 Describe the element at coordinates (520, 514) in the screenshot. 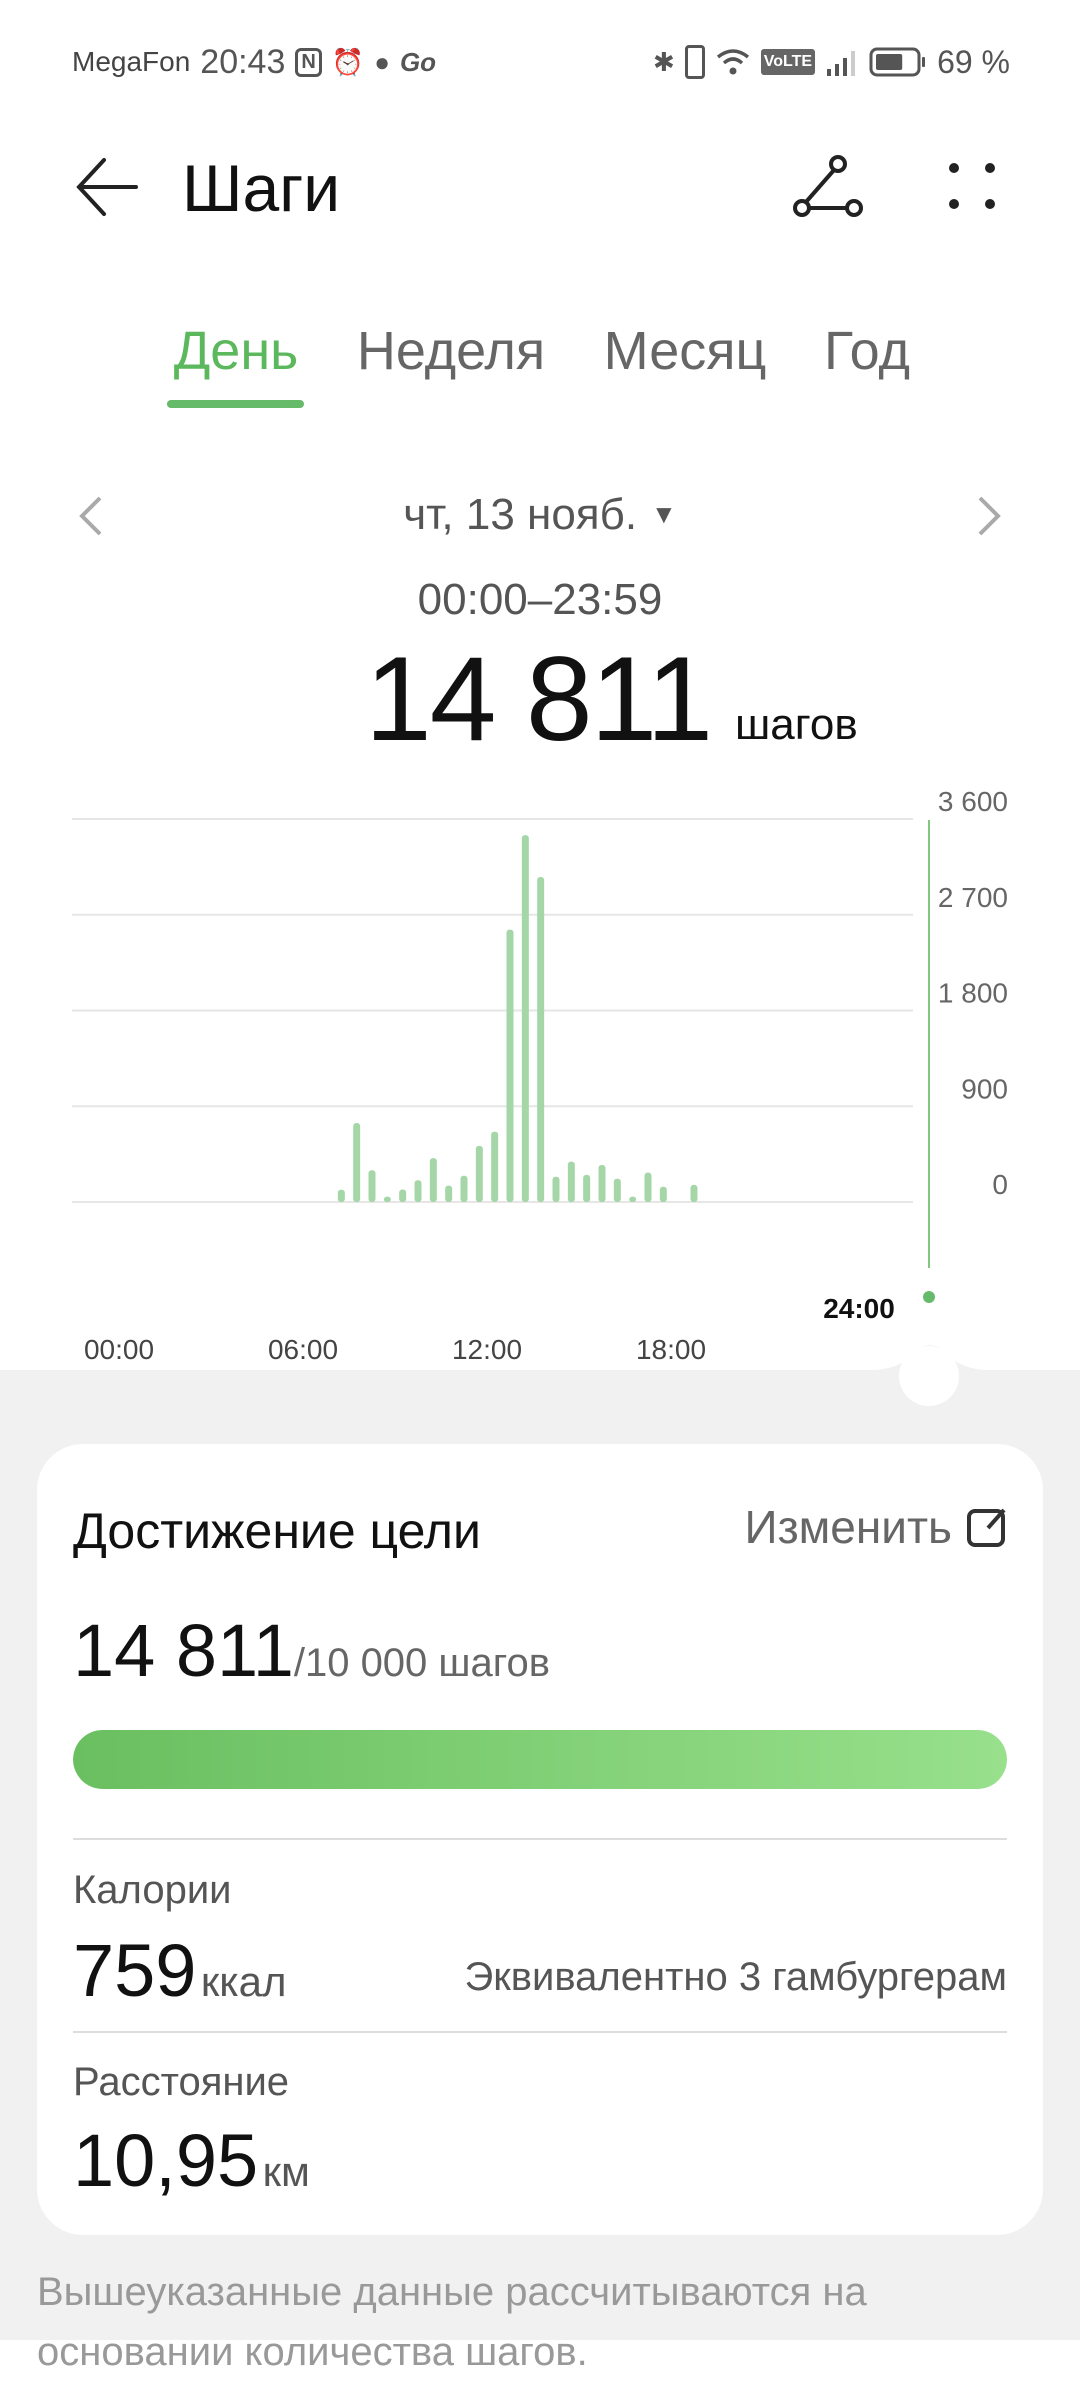

I see `date-label: чт, 13 нояб.` at that location.